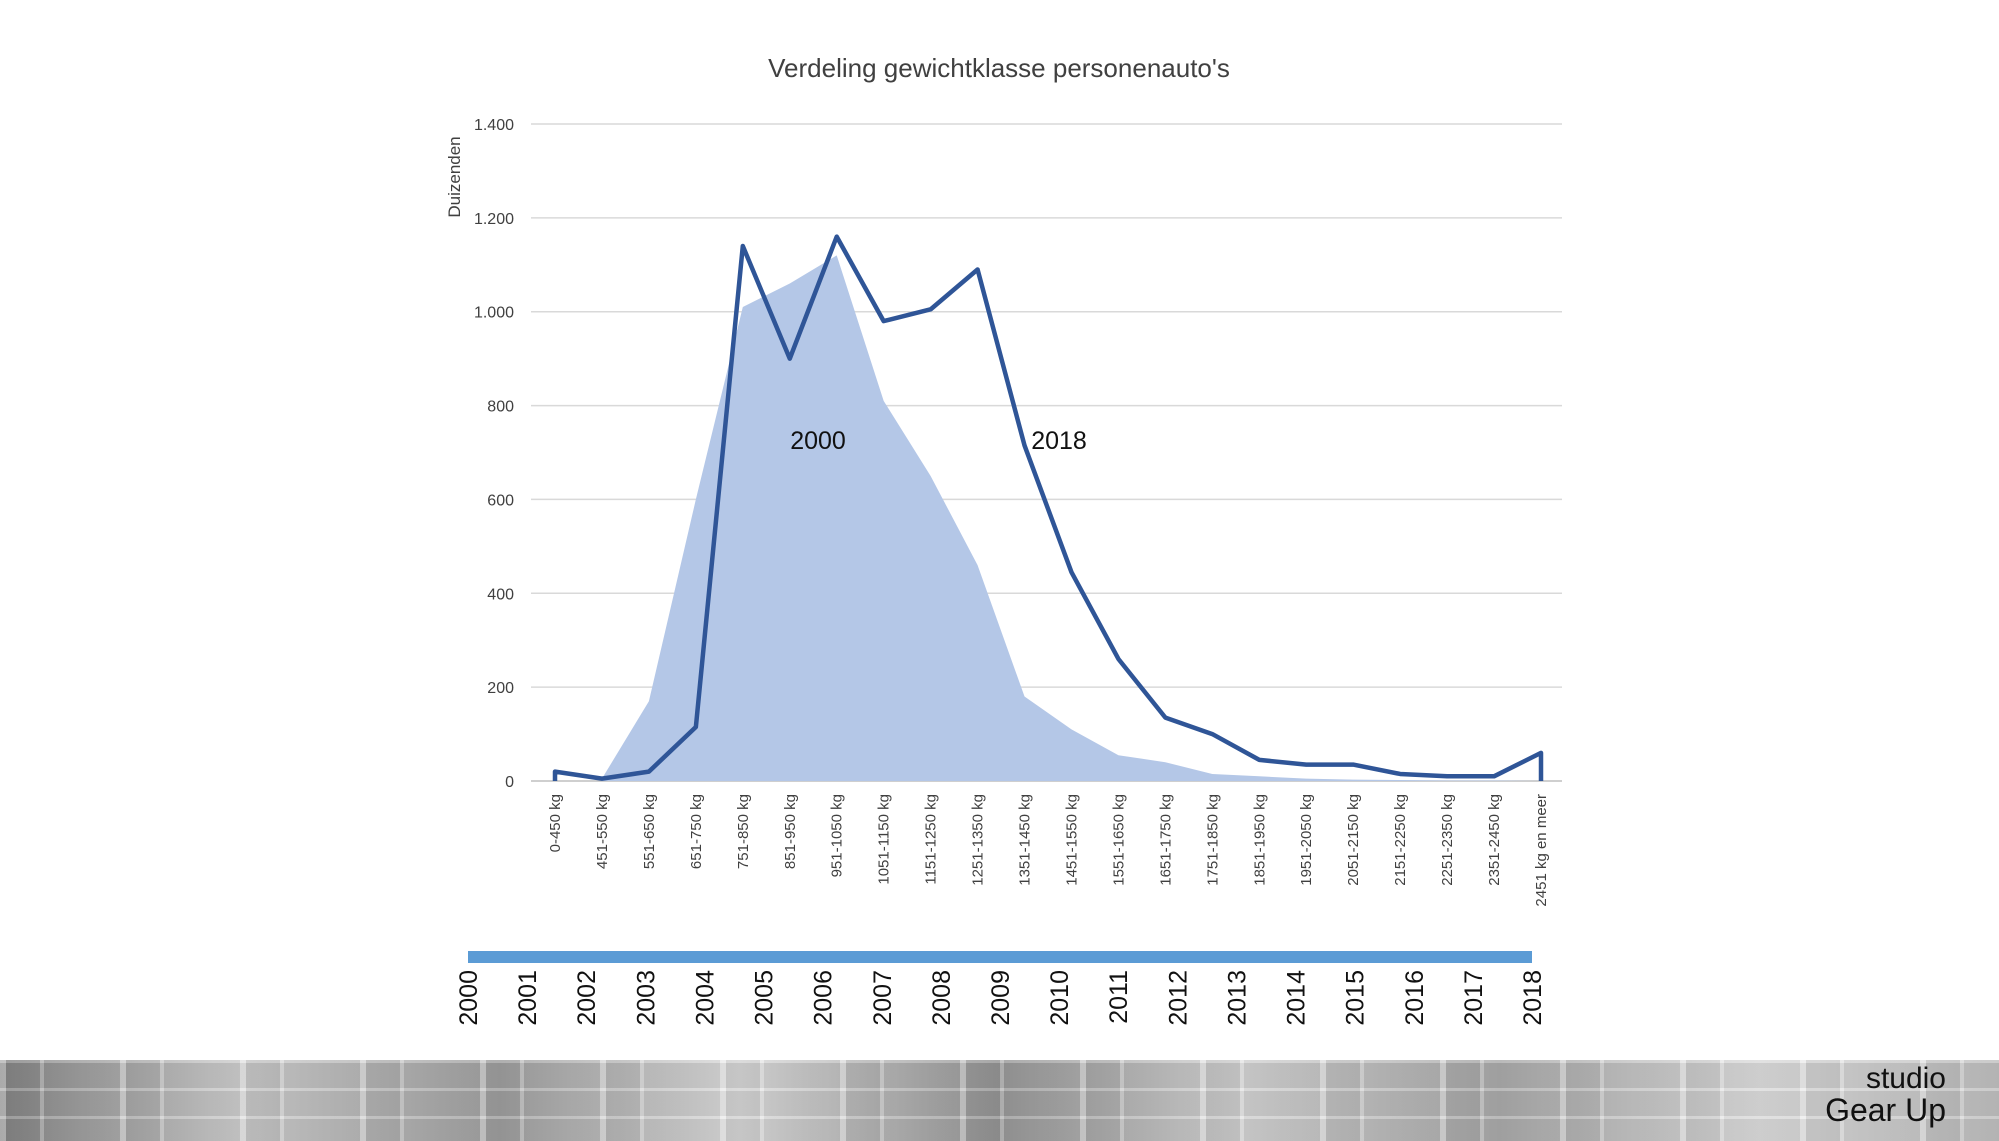  I want to click on timeline-year: 2016, so click(1415, 998).